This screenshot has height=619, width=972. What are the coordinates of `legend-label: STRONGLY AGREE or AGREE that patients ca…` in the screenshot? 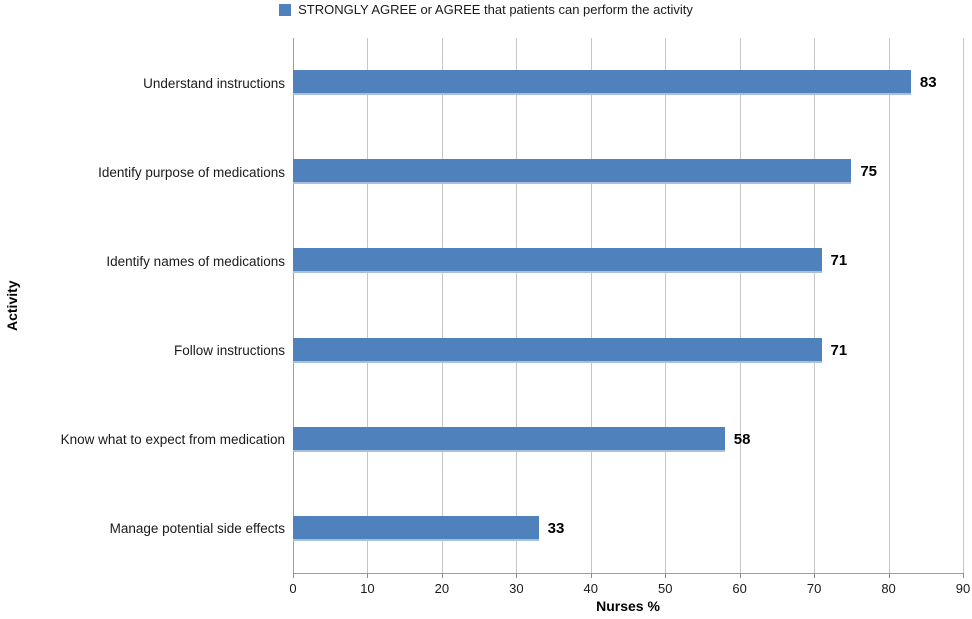 It's located at (495, 9).